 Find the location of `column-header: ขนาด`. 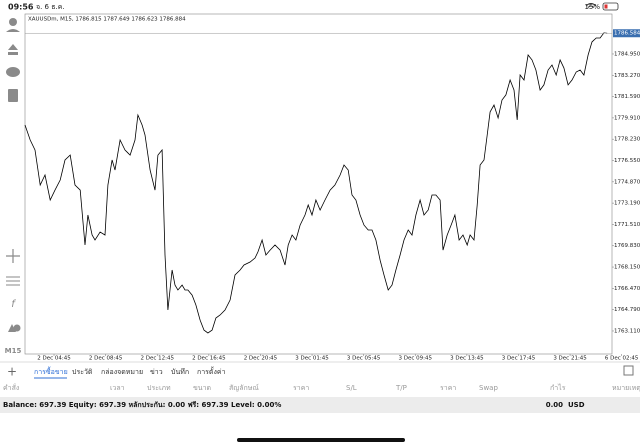

column-header: ขนาด is located at coordinates (202, 388).